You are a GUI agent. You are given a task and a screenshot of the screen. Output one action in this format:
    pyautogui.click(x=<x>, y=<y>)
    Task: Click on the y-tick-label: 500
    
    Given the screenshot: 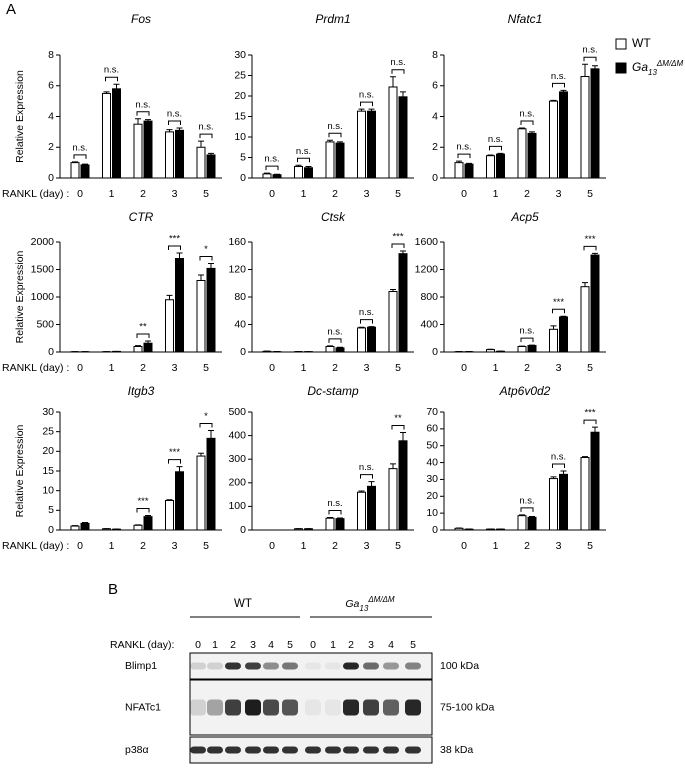 What is the action you would take?
    pyautogui.click(x=237, y=412)
    